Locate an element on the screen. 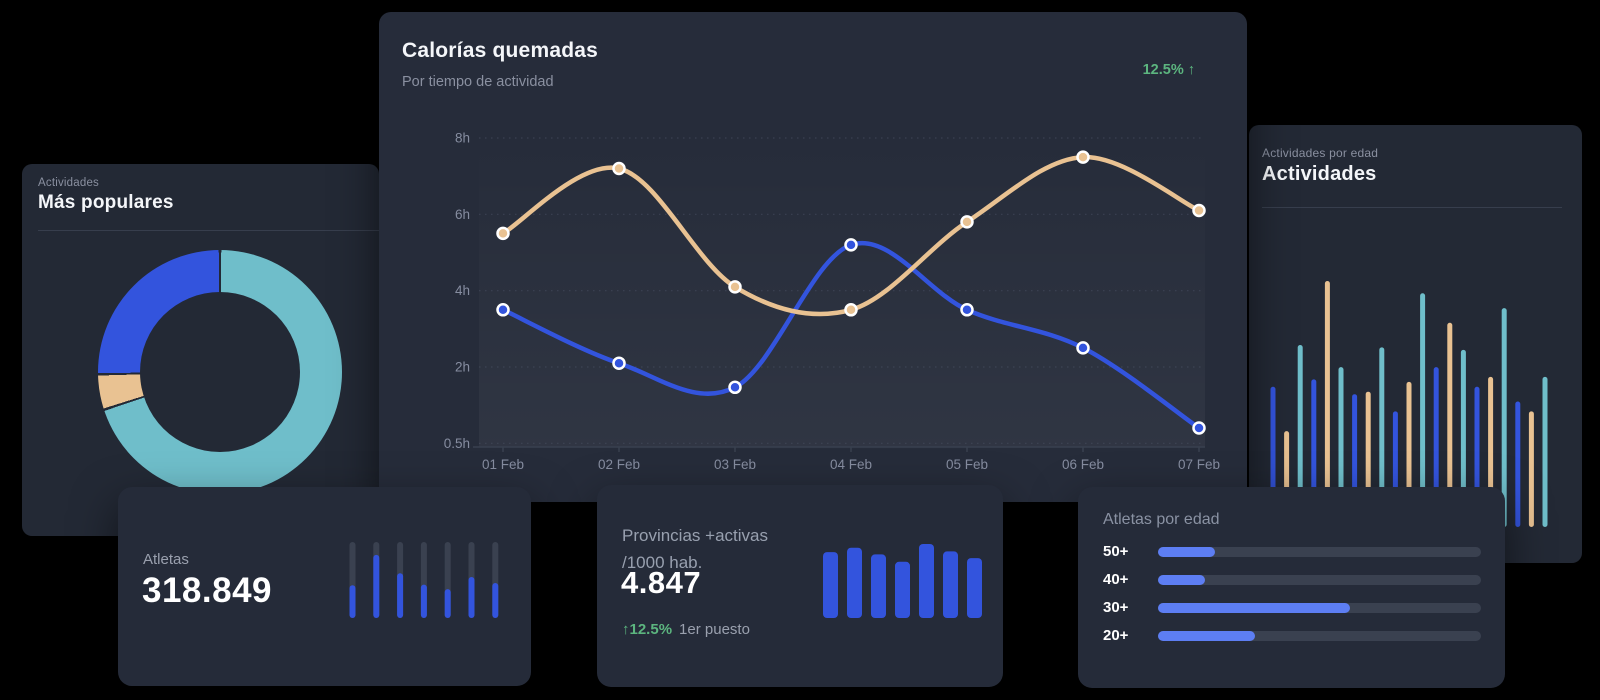 Image resolution: width=1600 pixels, height=700 pixels. svg-text: 6h is located at coordinates (462, 214).